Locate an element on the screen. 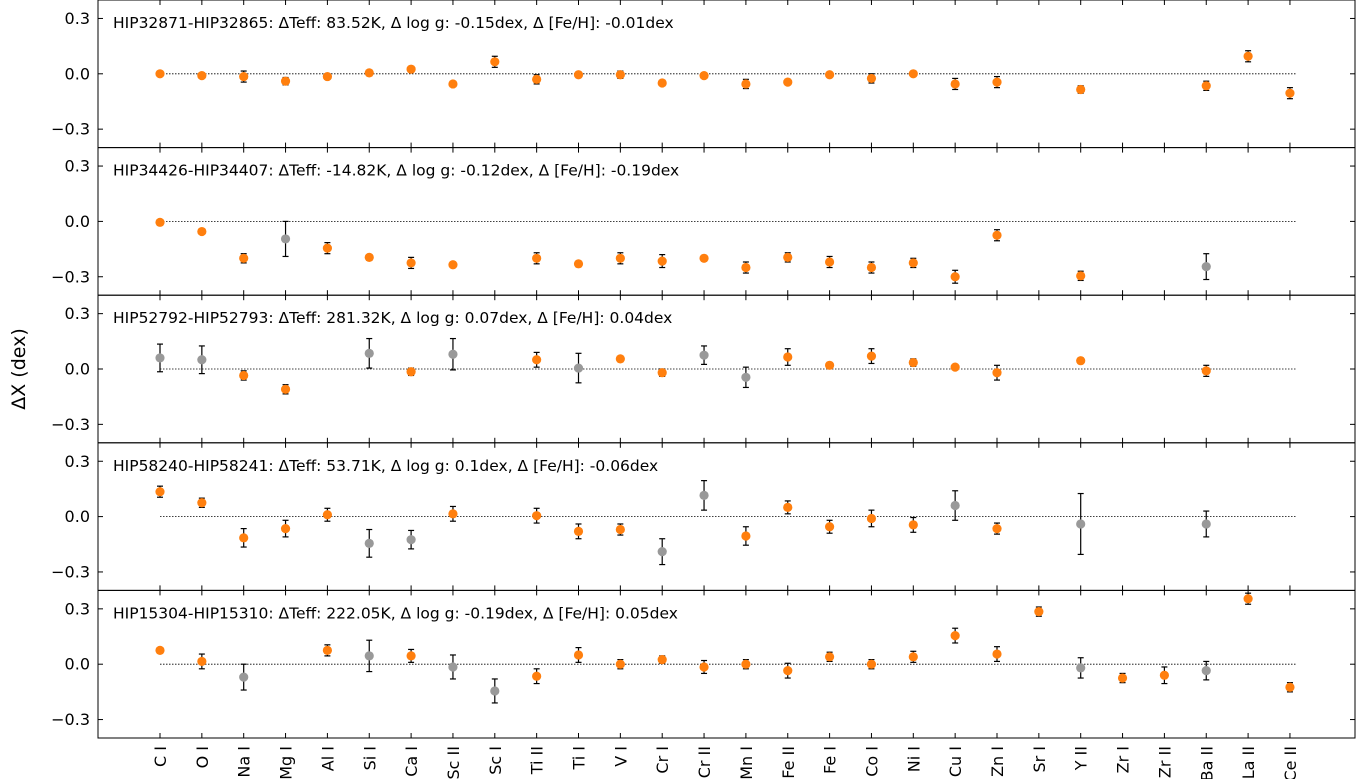 This screenshot has height=779, width=1371. x-category-label: Sc I is located at coordinates (495, 760).